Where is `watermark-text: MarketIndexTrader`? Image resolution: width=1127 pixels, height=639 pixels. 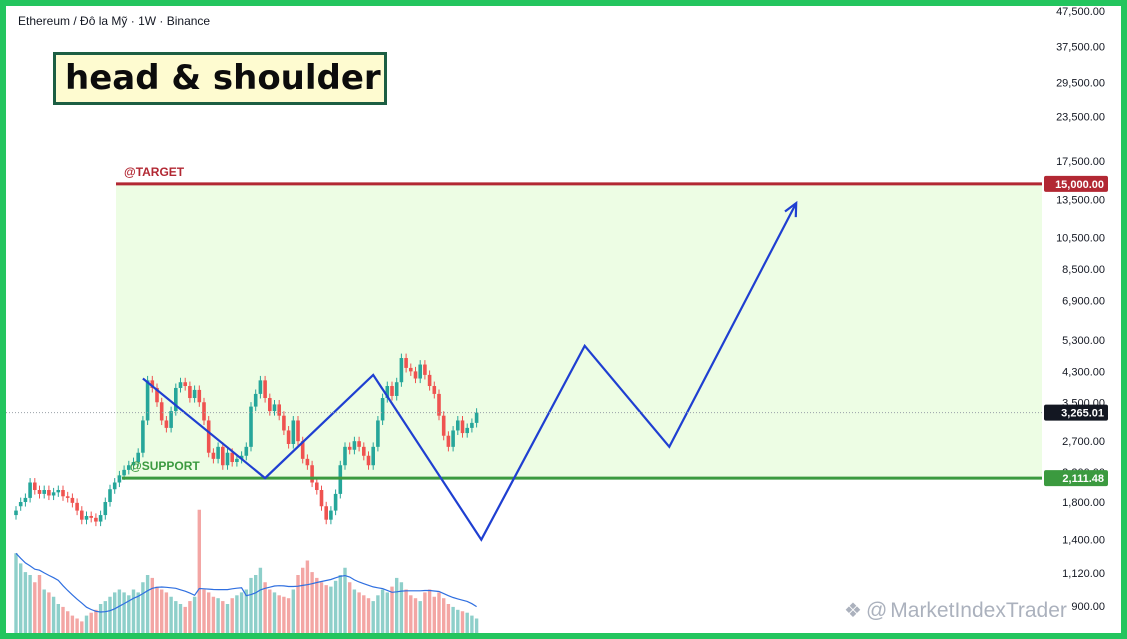
watermark-text: MarketIndexTrader is located at coordinates (978, 610).